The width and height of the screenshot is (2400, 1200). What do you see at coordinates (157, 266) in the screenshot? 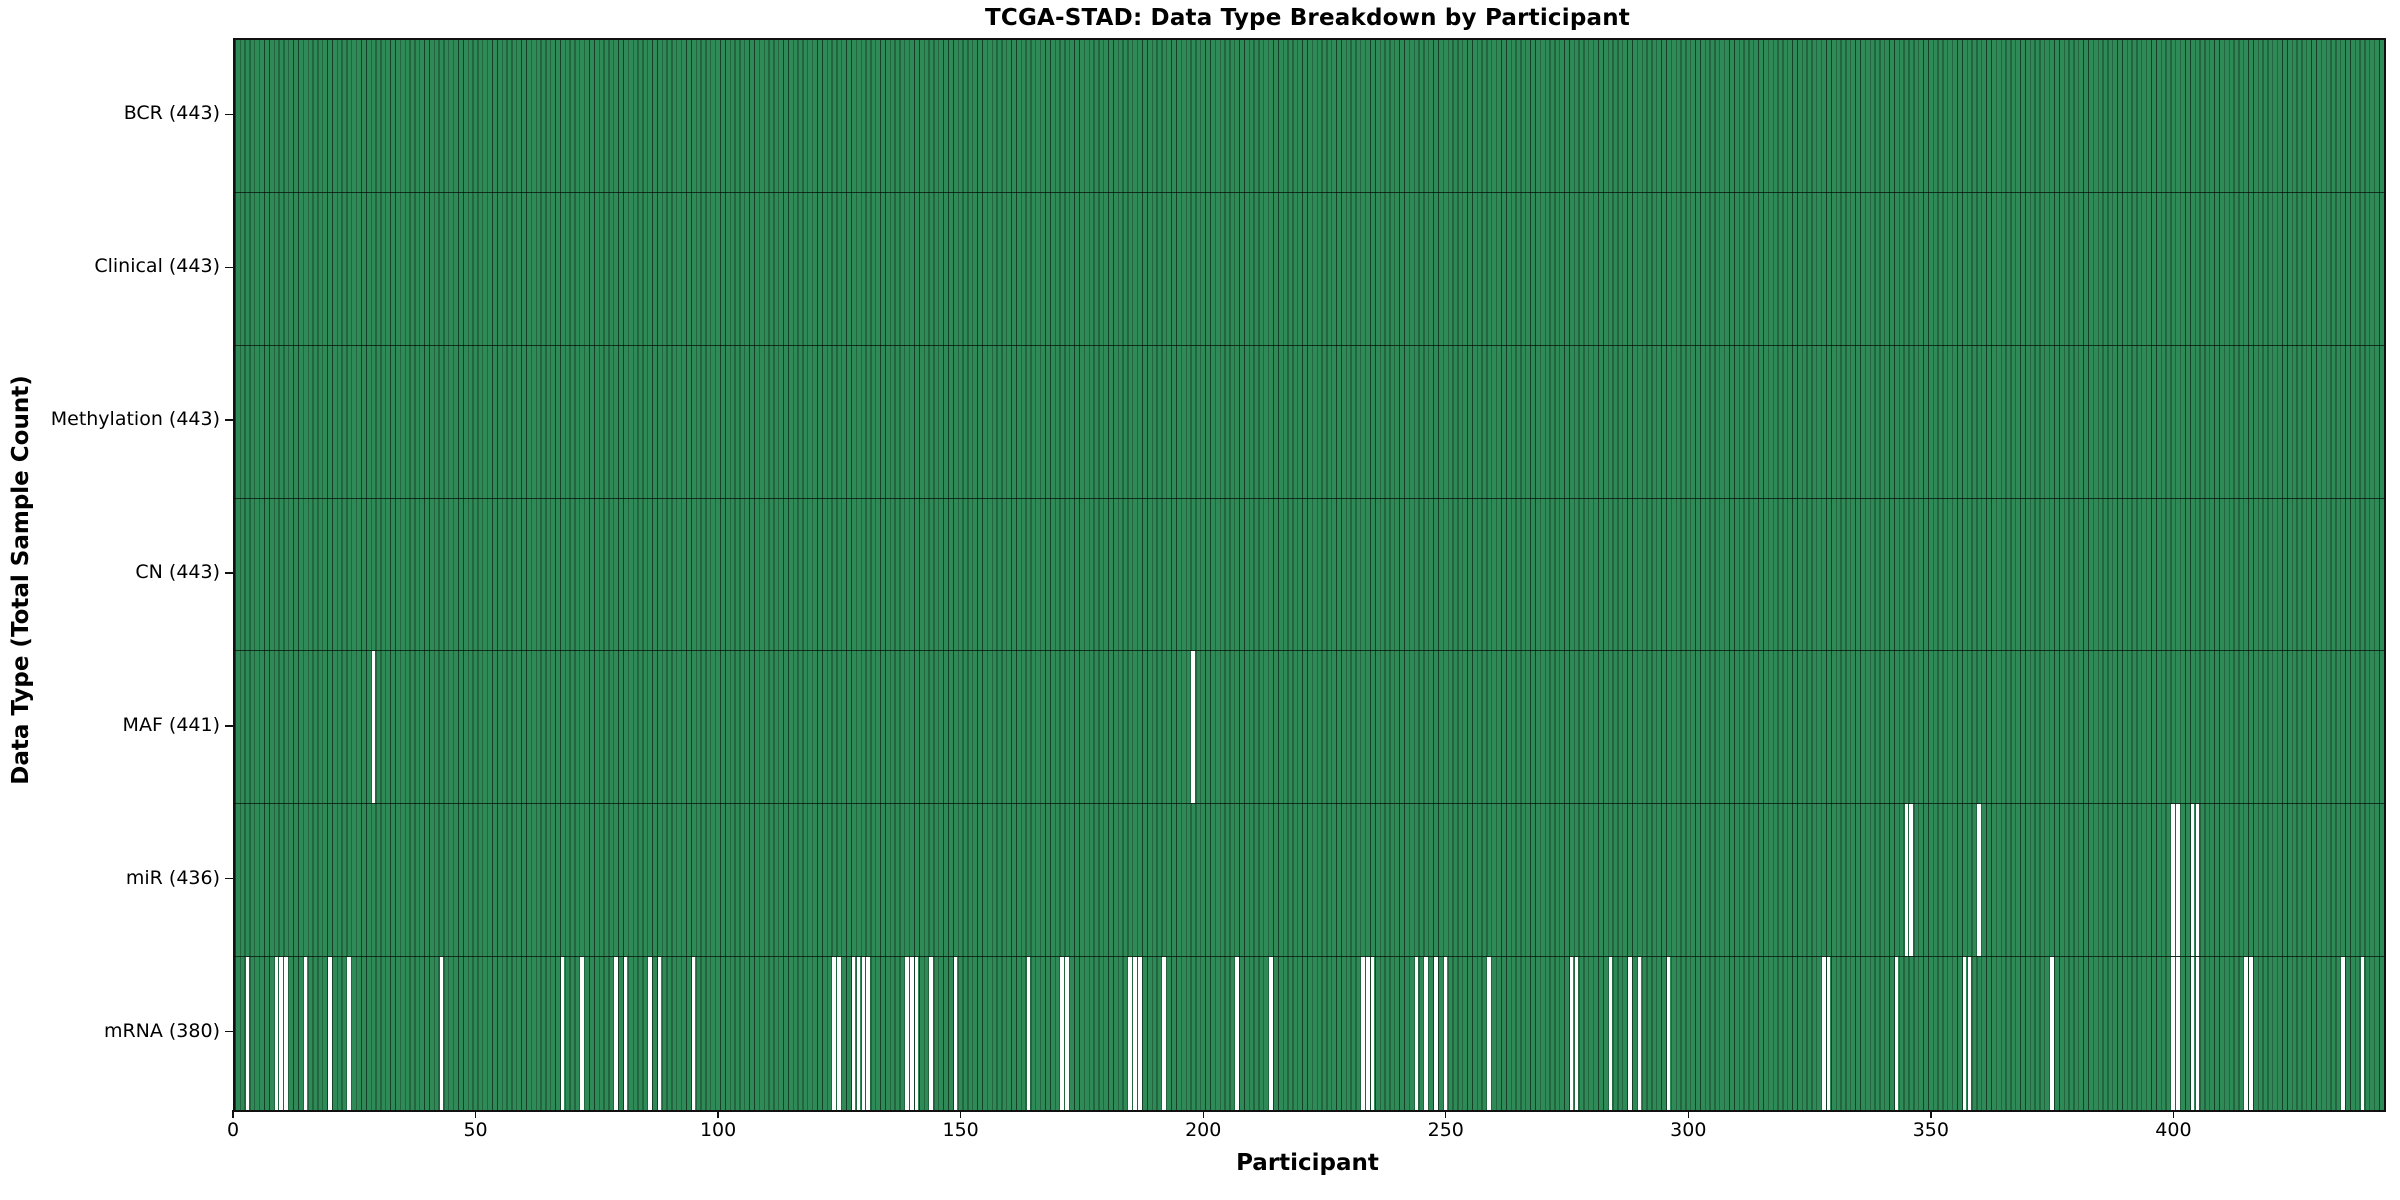
I see `y-tick-label-Clinical: Clinical (443)` at bounding box center [157, 266].